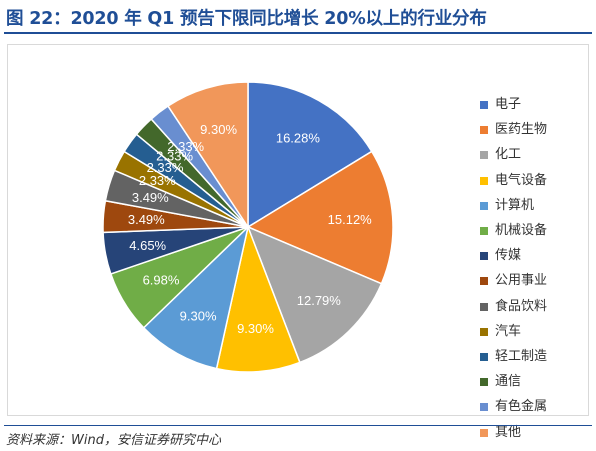  What do you see at coordinates (521, 356) in the screenshot?
I see `legend-label: 轻工制造` at bounding box center [521, 356].